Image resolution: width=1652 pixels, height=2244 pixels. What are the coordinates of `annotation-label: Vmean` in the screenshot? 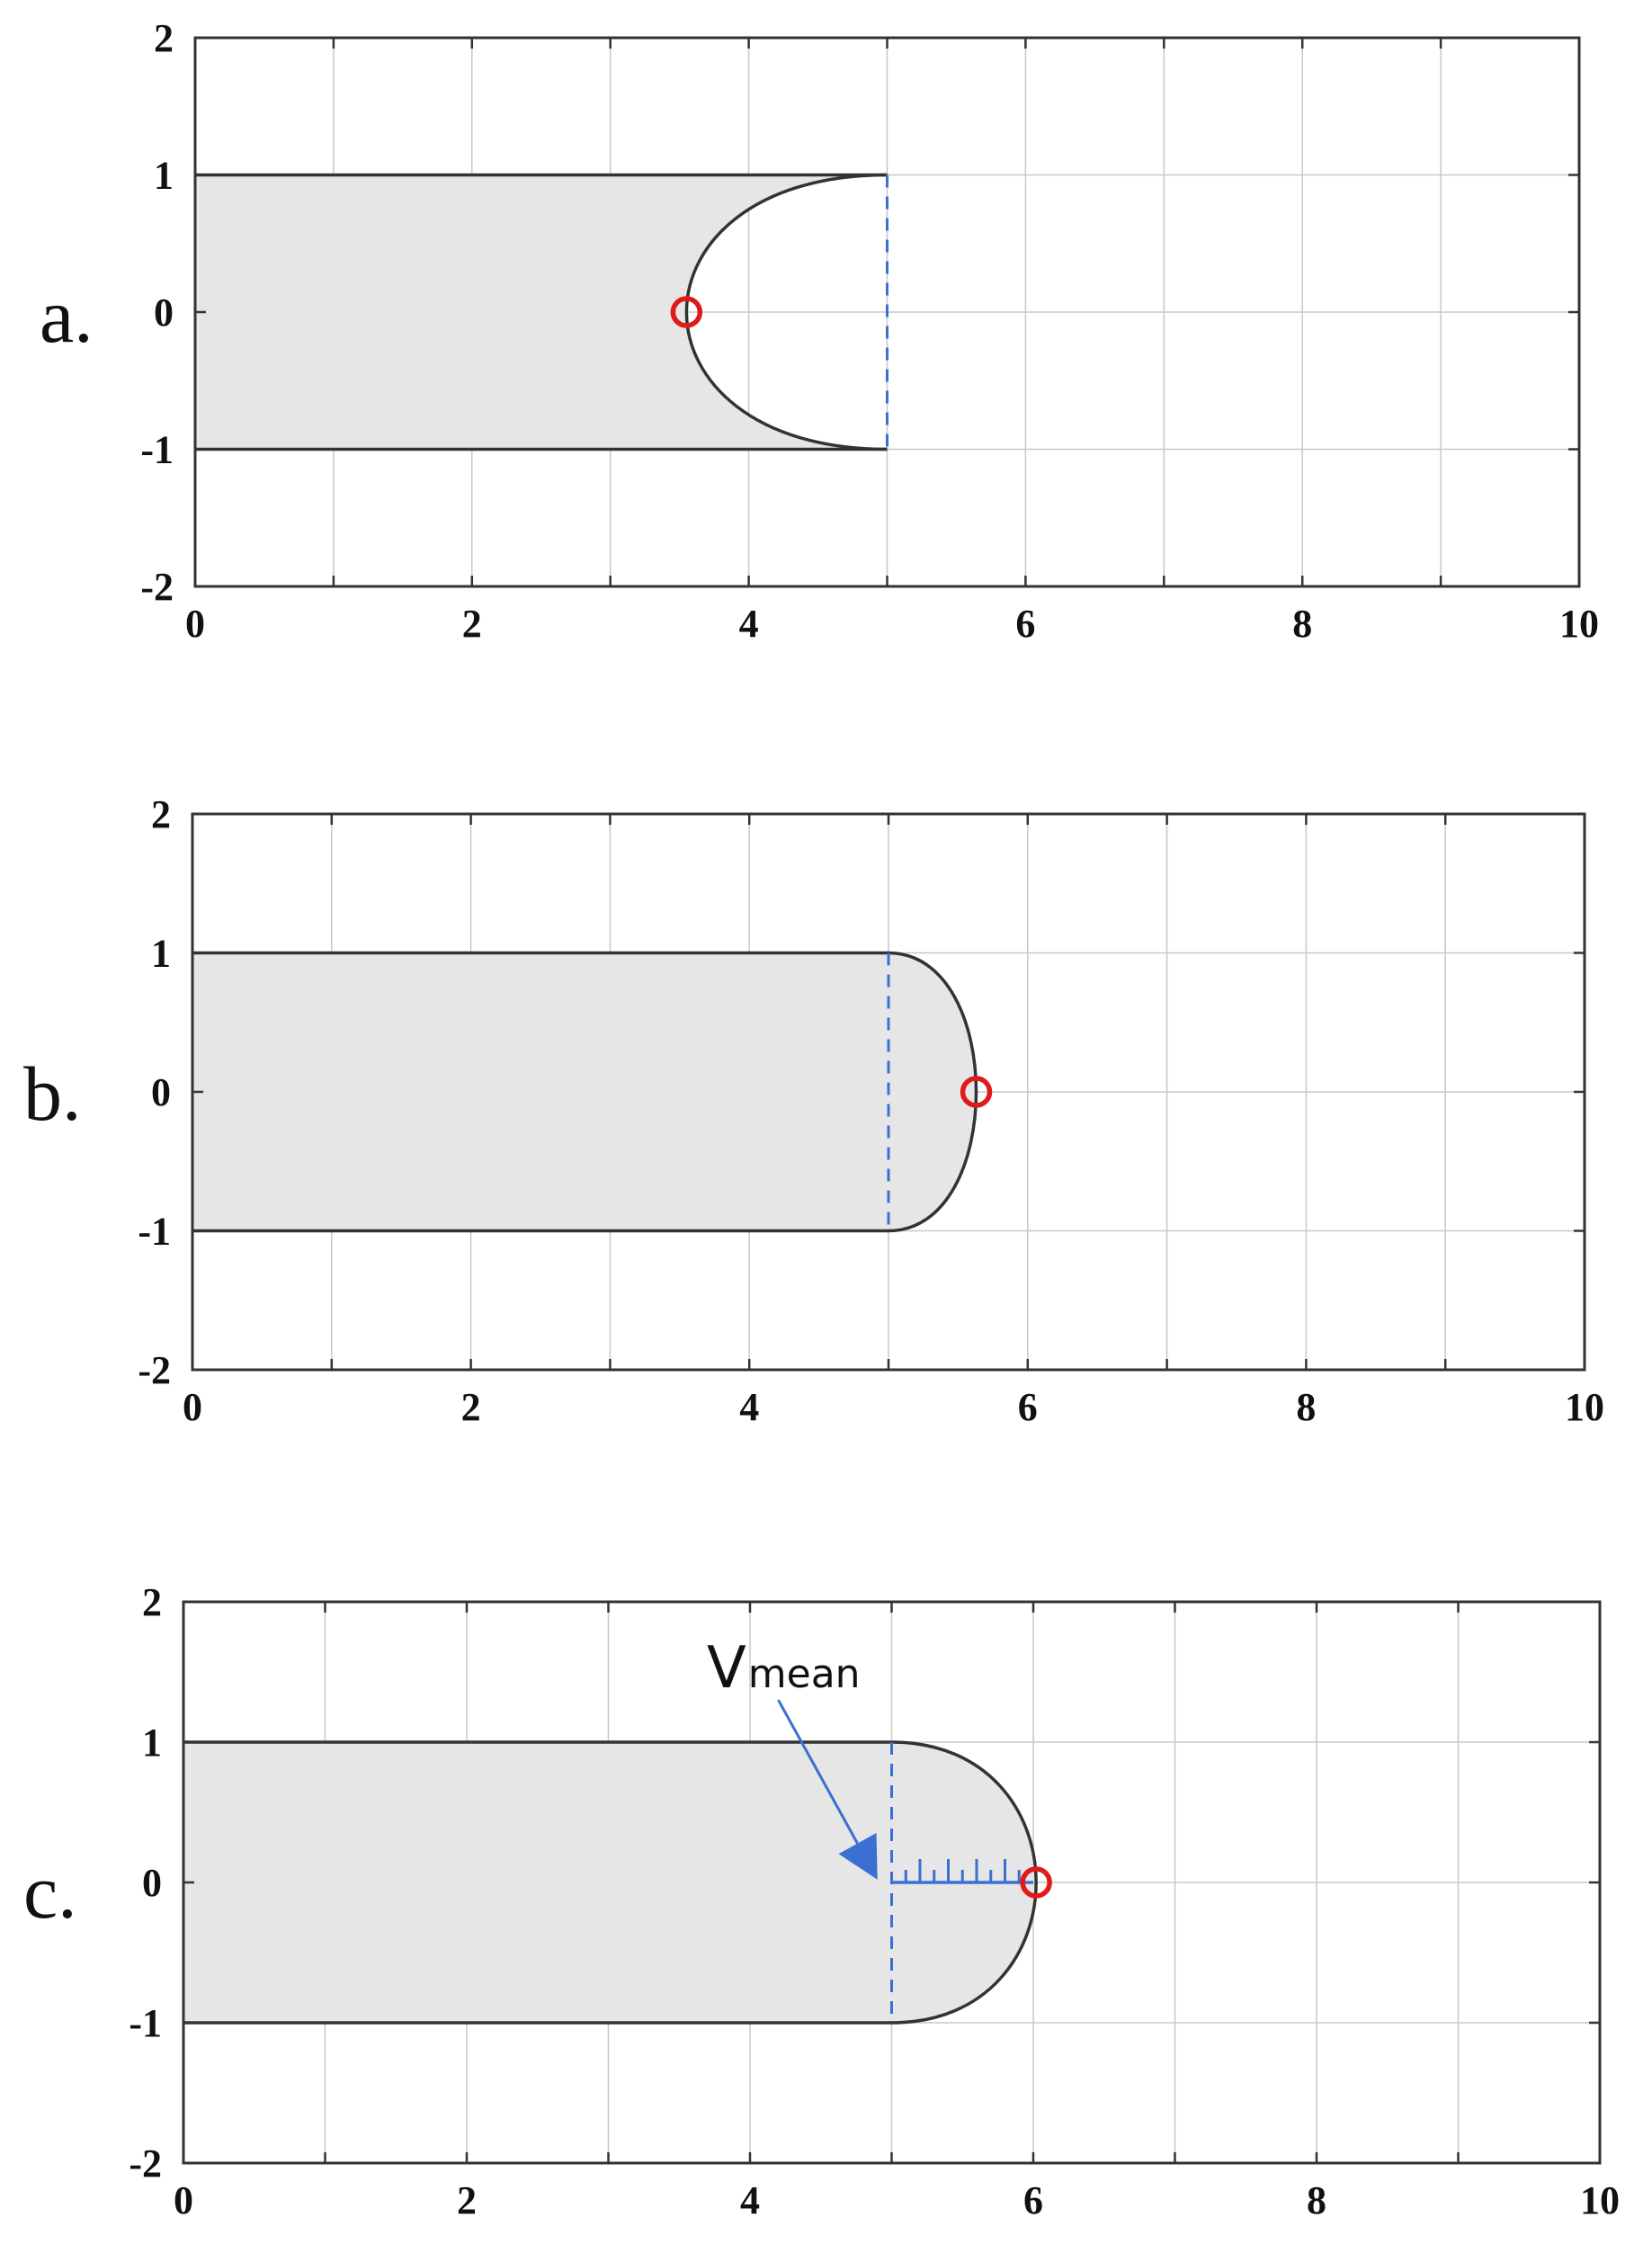 It's located at (784, 1668).